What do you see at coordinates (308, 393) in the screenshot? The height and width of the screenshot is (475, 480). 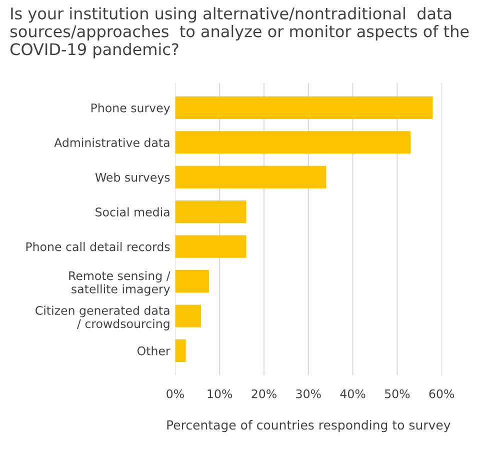 I see `x-tick-label: 30%` at bounding box center [308, 393].